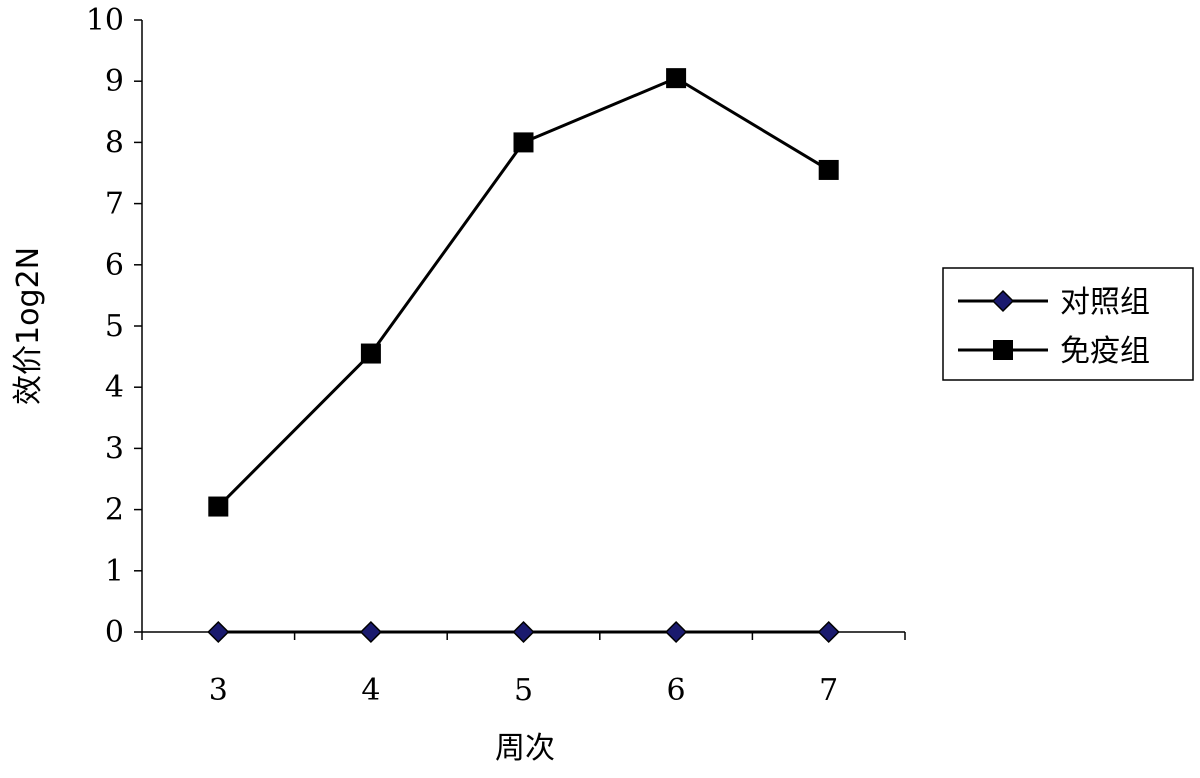 The height and width of the screenshot is (778, 1200). I want to click on y-axis-title: 效价1og2N, so click(28, 326).